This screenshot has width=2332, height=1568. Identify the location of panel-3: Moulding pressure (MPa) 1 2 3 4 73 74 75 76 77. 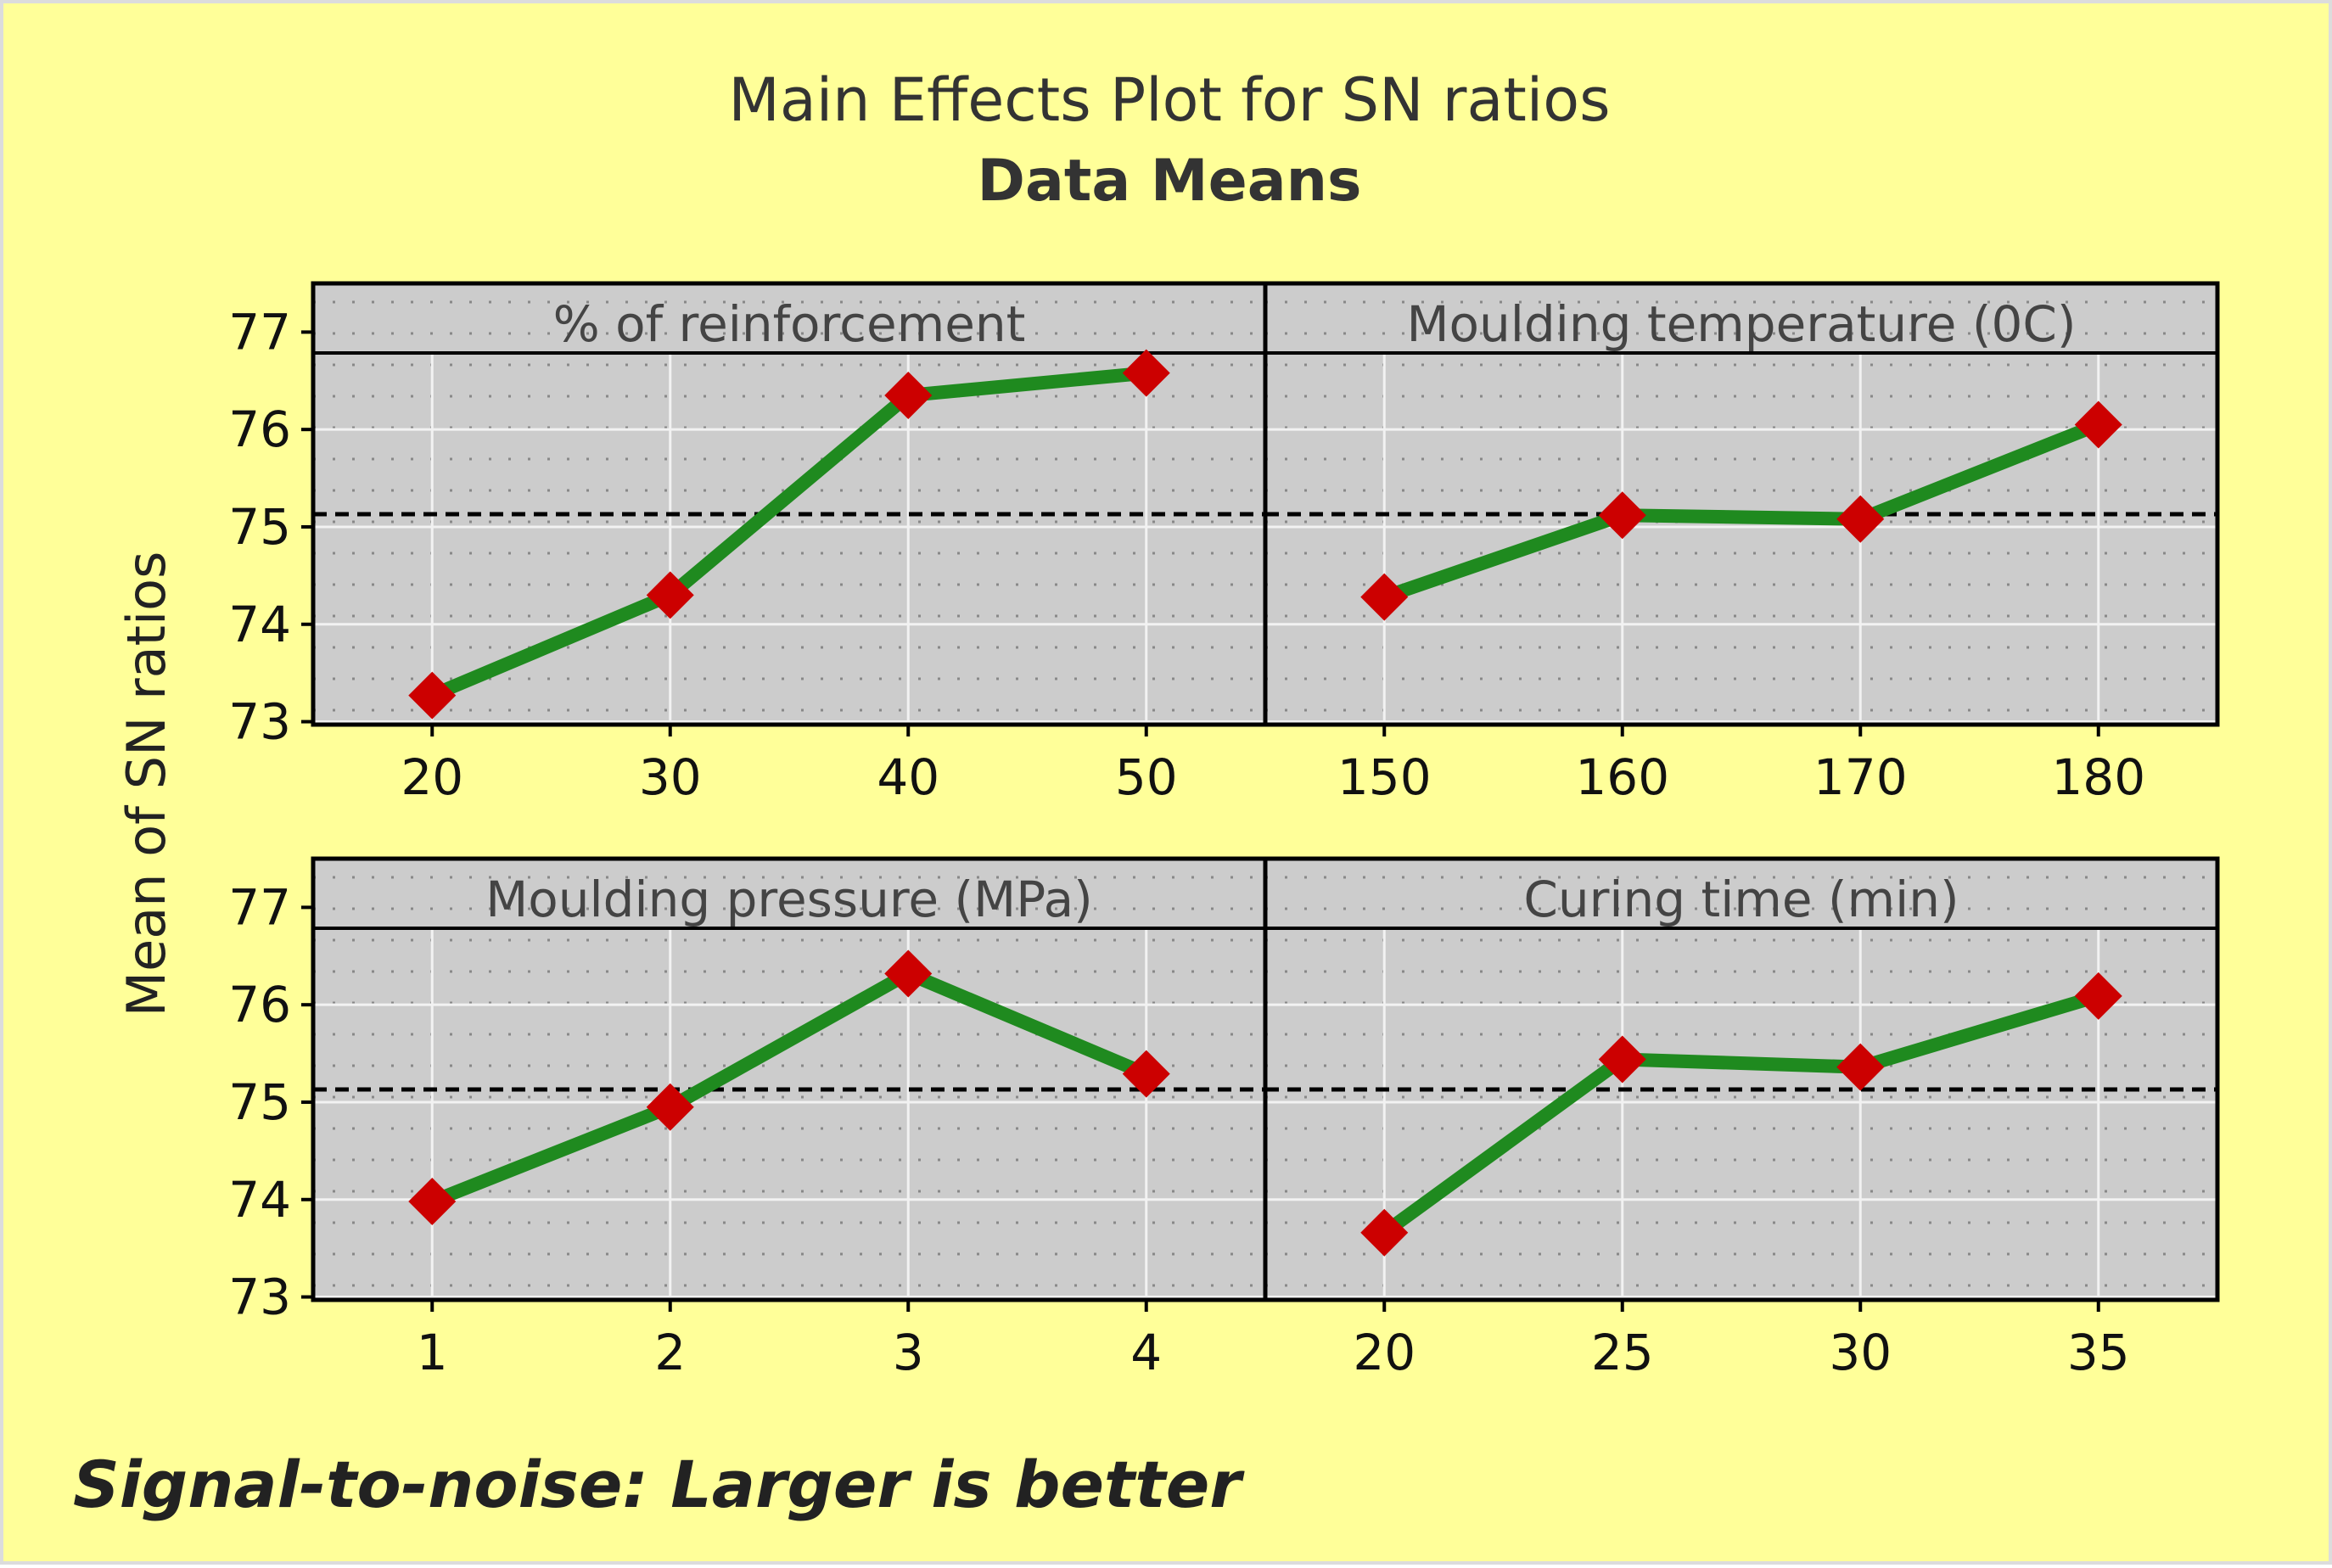
(748, 1118).